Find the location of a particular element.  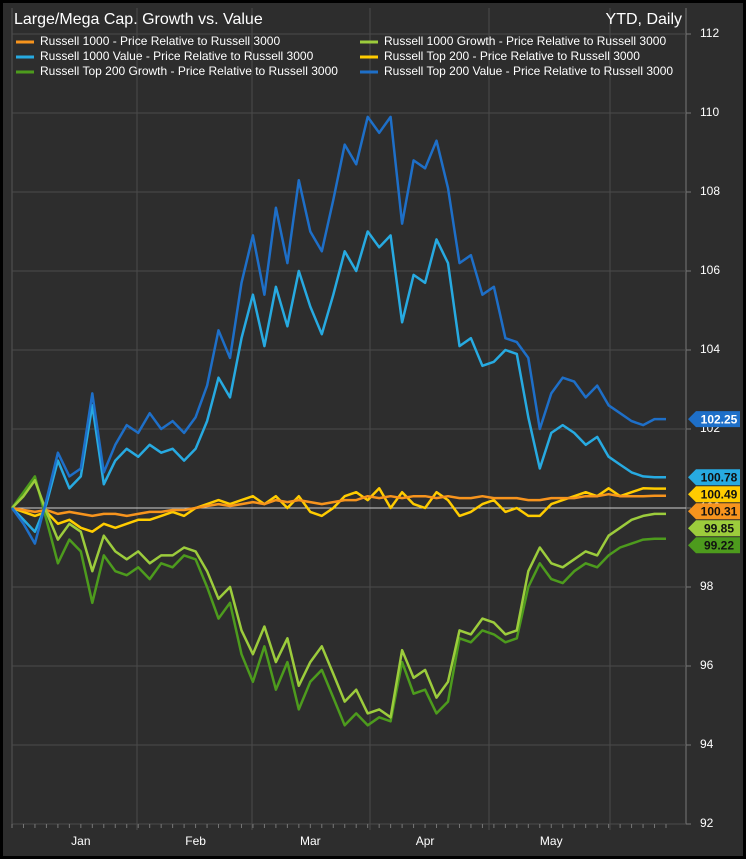

y-tick-label: 106 is located at coordinates (710, 270).